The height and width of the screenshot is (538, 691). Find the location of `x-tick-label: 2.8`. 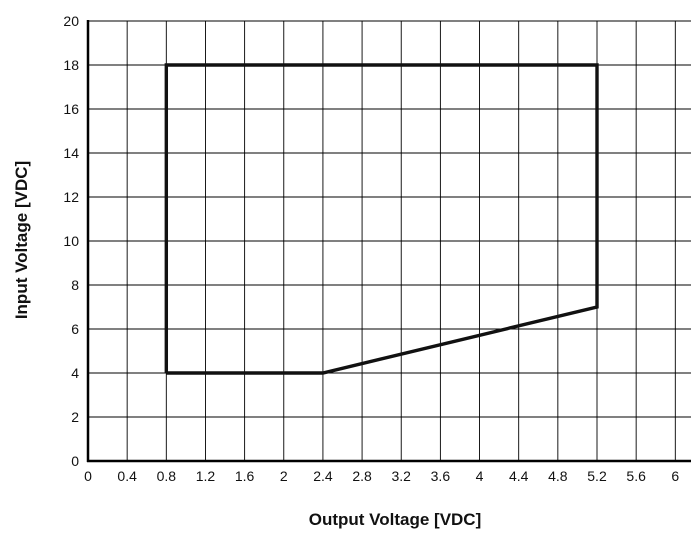

x-tick-label: 2.8 is located at coordinates (362, 476).